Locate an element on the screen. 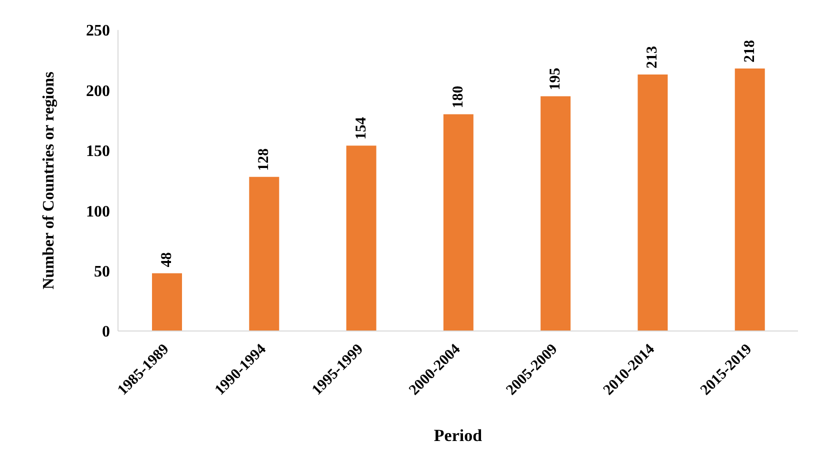 The width and height of the screenshot is (826, 459). data-label: 180 is located at coordinates (458, 97).